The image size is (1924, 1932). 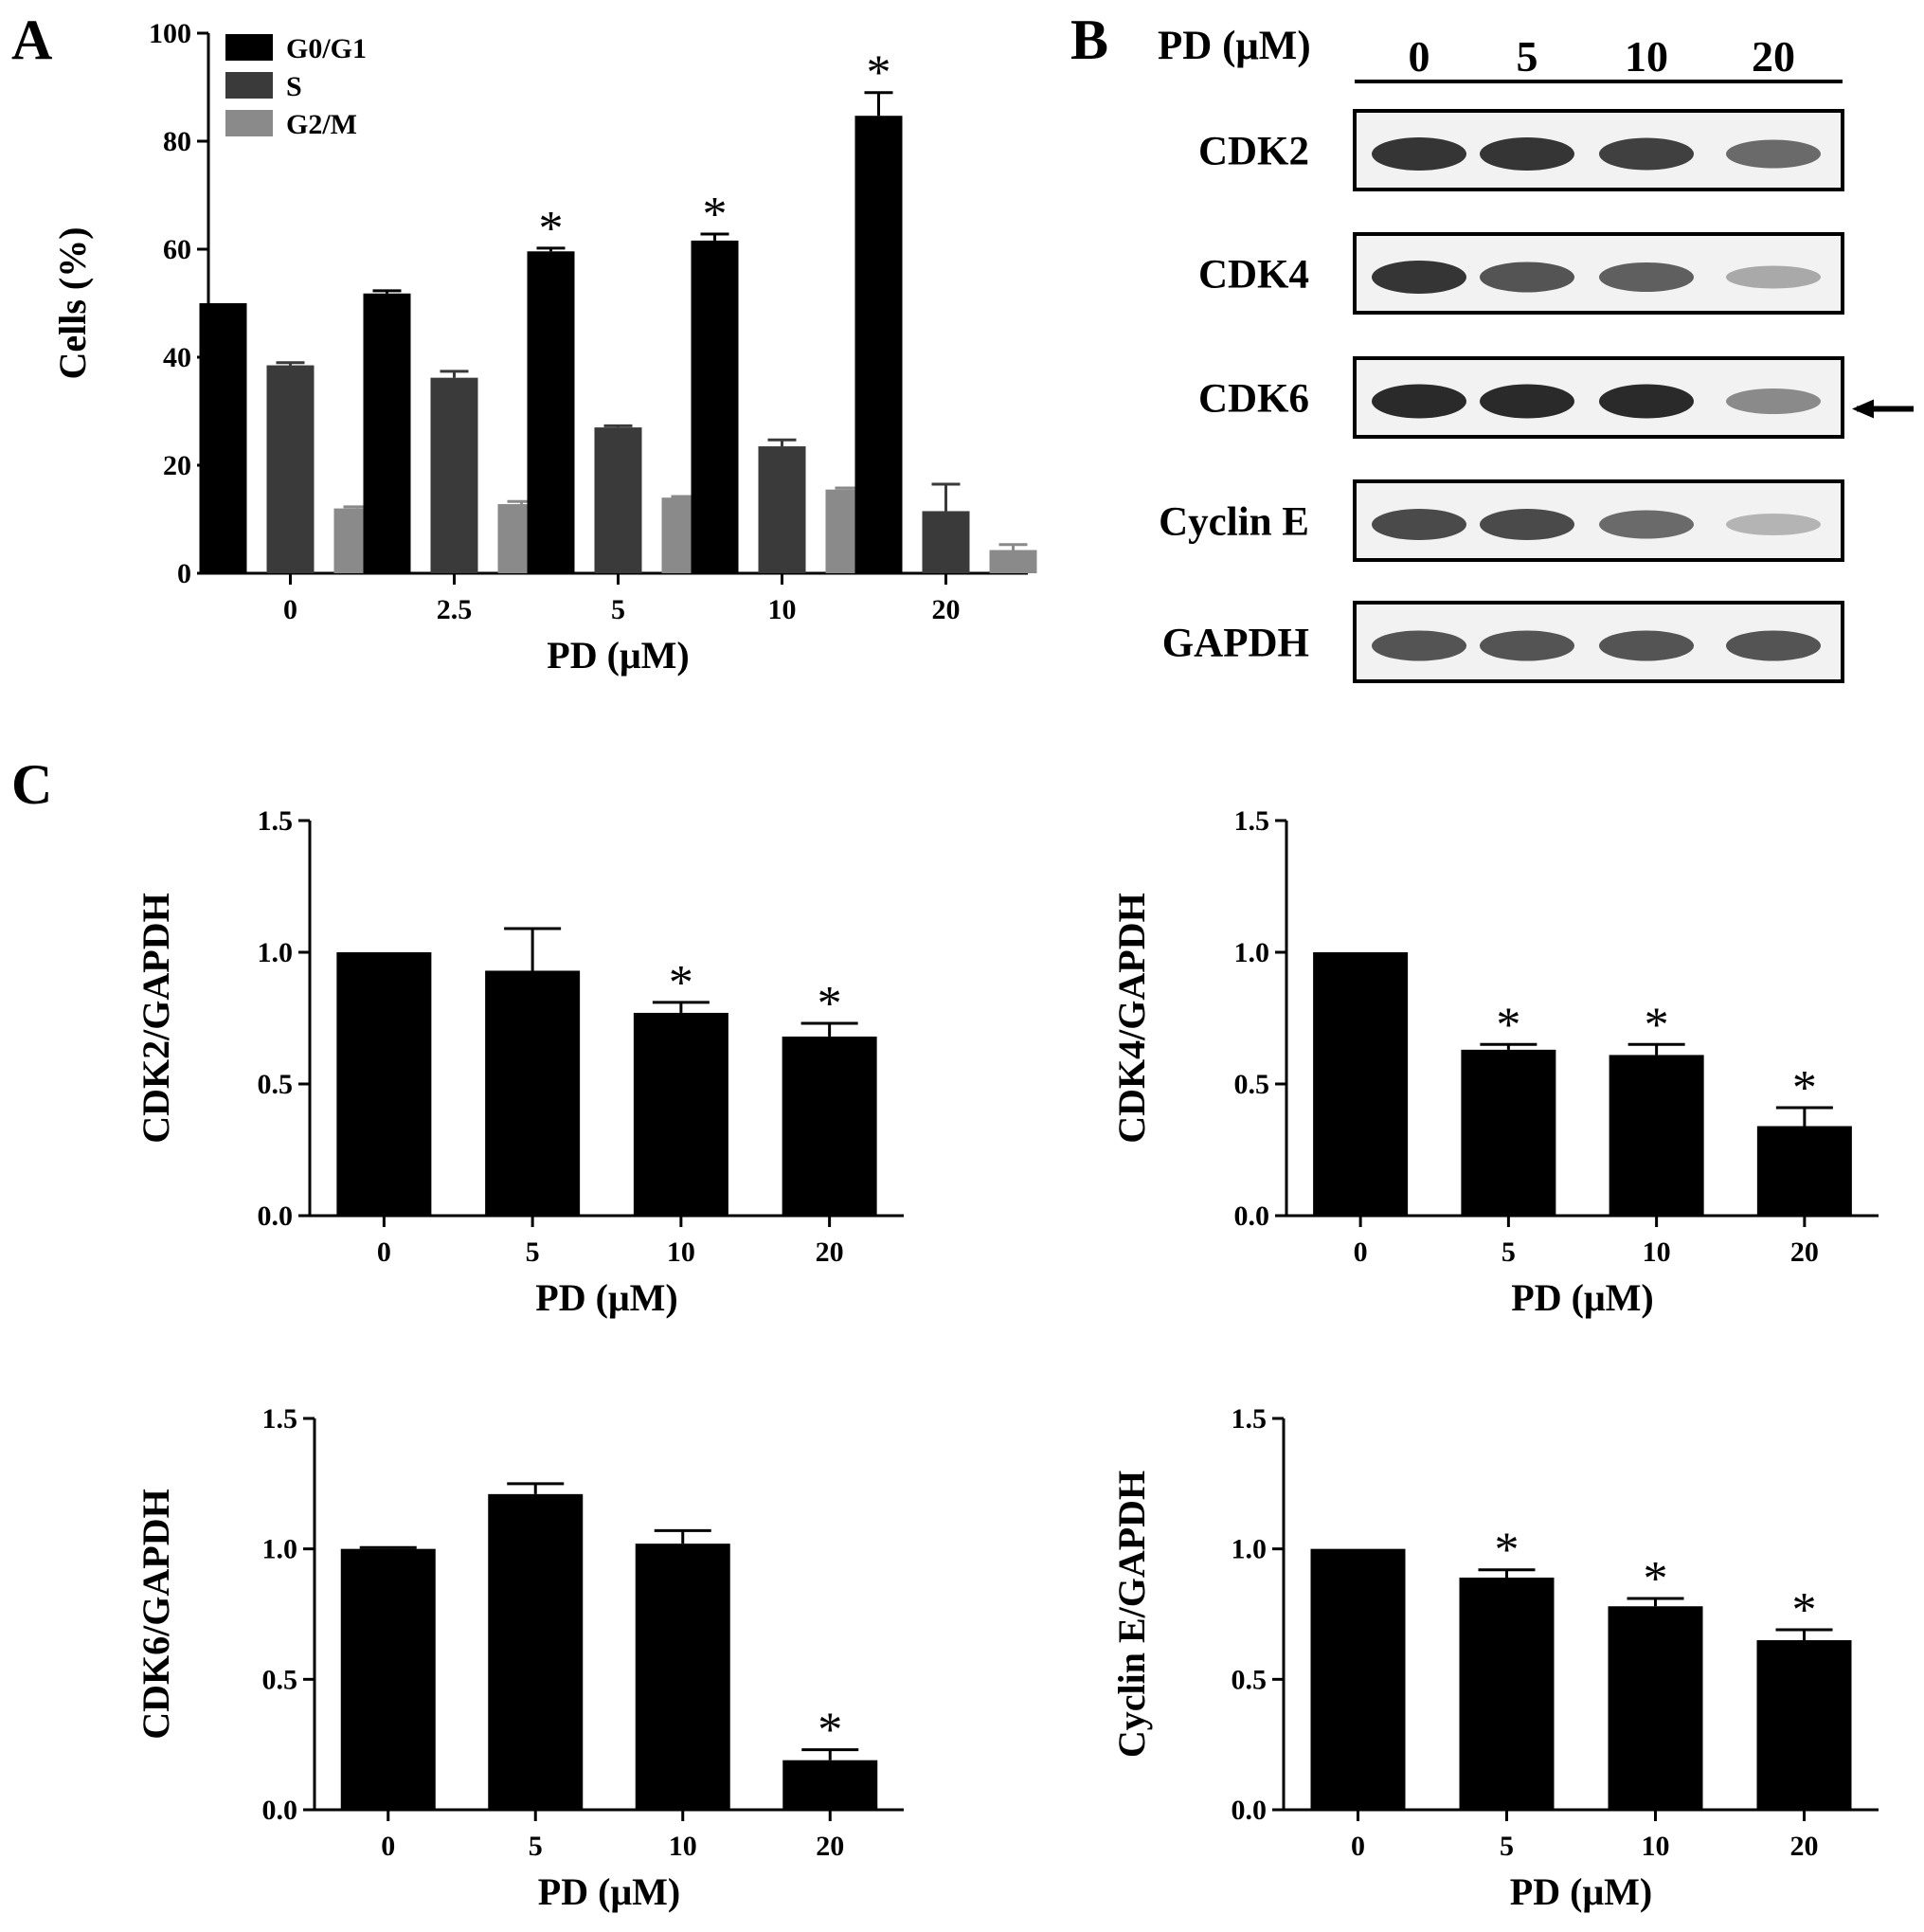 What do you see at coordinates (1420, 56) in the screenshot?
I see `western-blot-lane-label: 0` at bounding box center [1420, 56].